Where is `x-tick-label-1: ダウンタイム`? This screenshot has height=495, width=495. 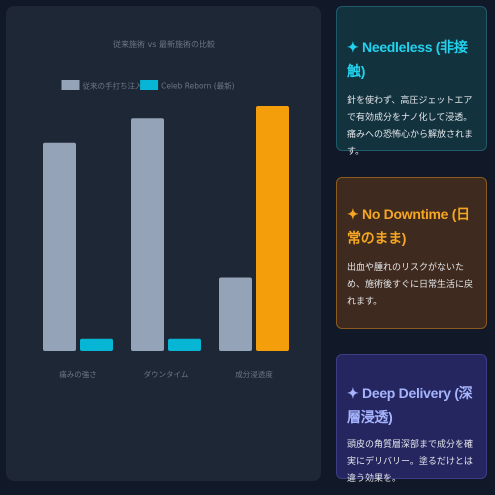
x-tick-label-1: ダウンタイム is located at coordinates (166, 374).